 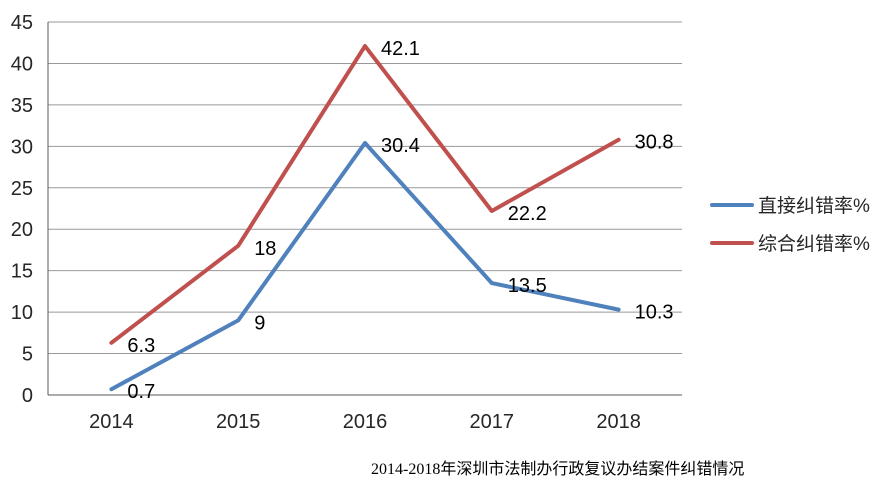 I want to click on x-tick-label: 2015, so click(x=238, y=422).